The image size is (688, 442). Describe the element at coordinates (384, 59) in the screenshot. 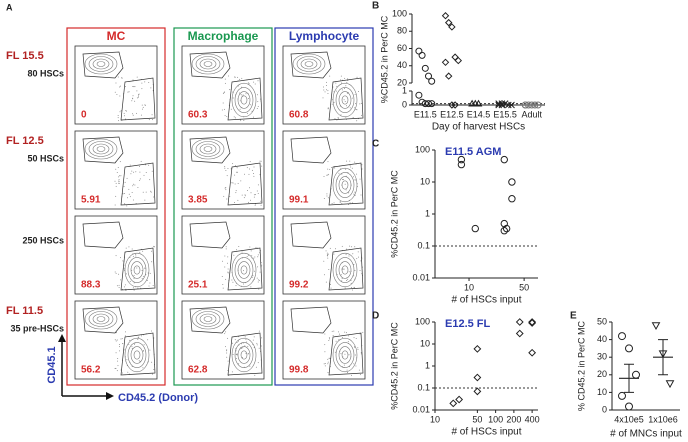

I see `y-axis-label: %CD45.2 in PerC MC` at that location.